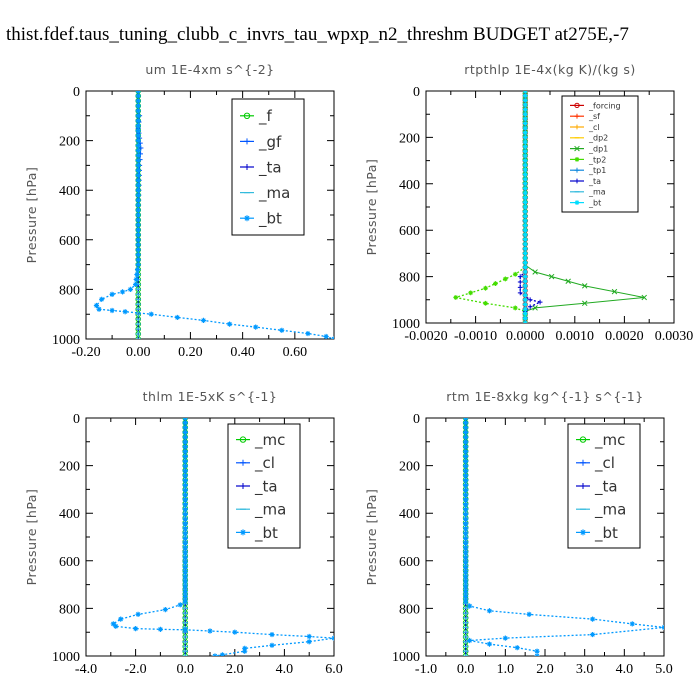 Image resolution: width=700 pixels, height=700 pixels. Describe the element at coordinates (609, 440) in the screenshot. I see `legend-label: _mc` at that location.